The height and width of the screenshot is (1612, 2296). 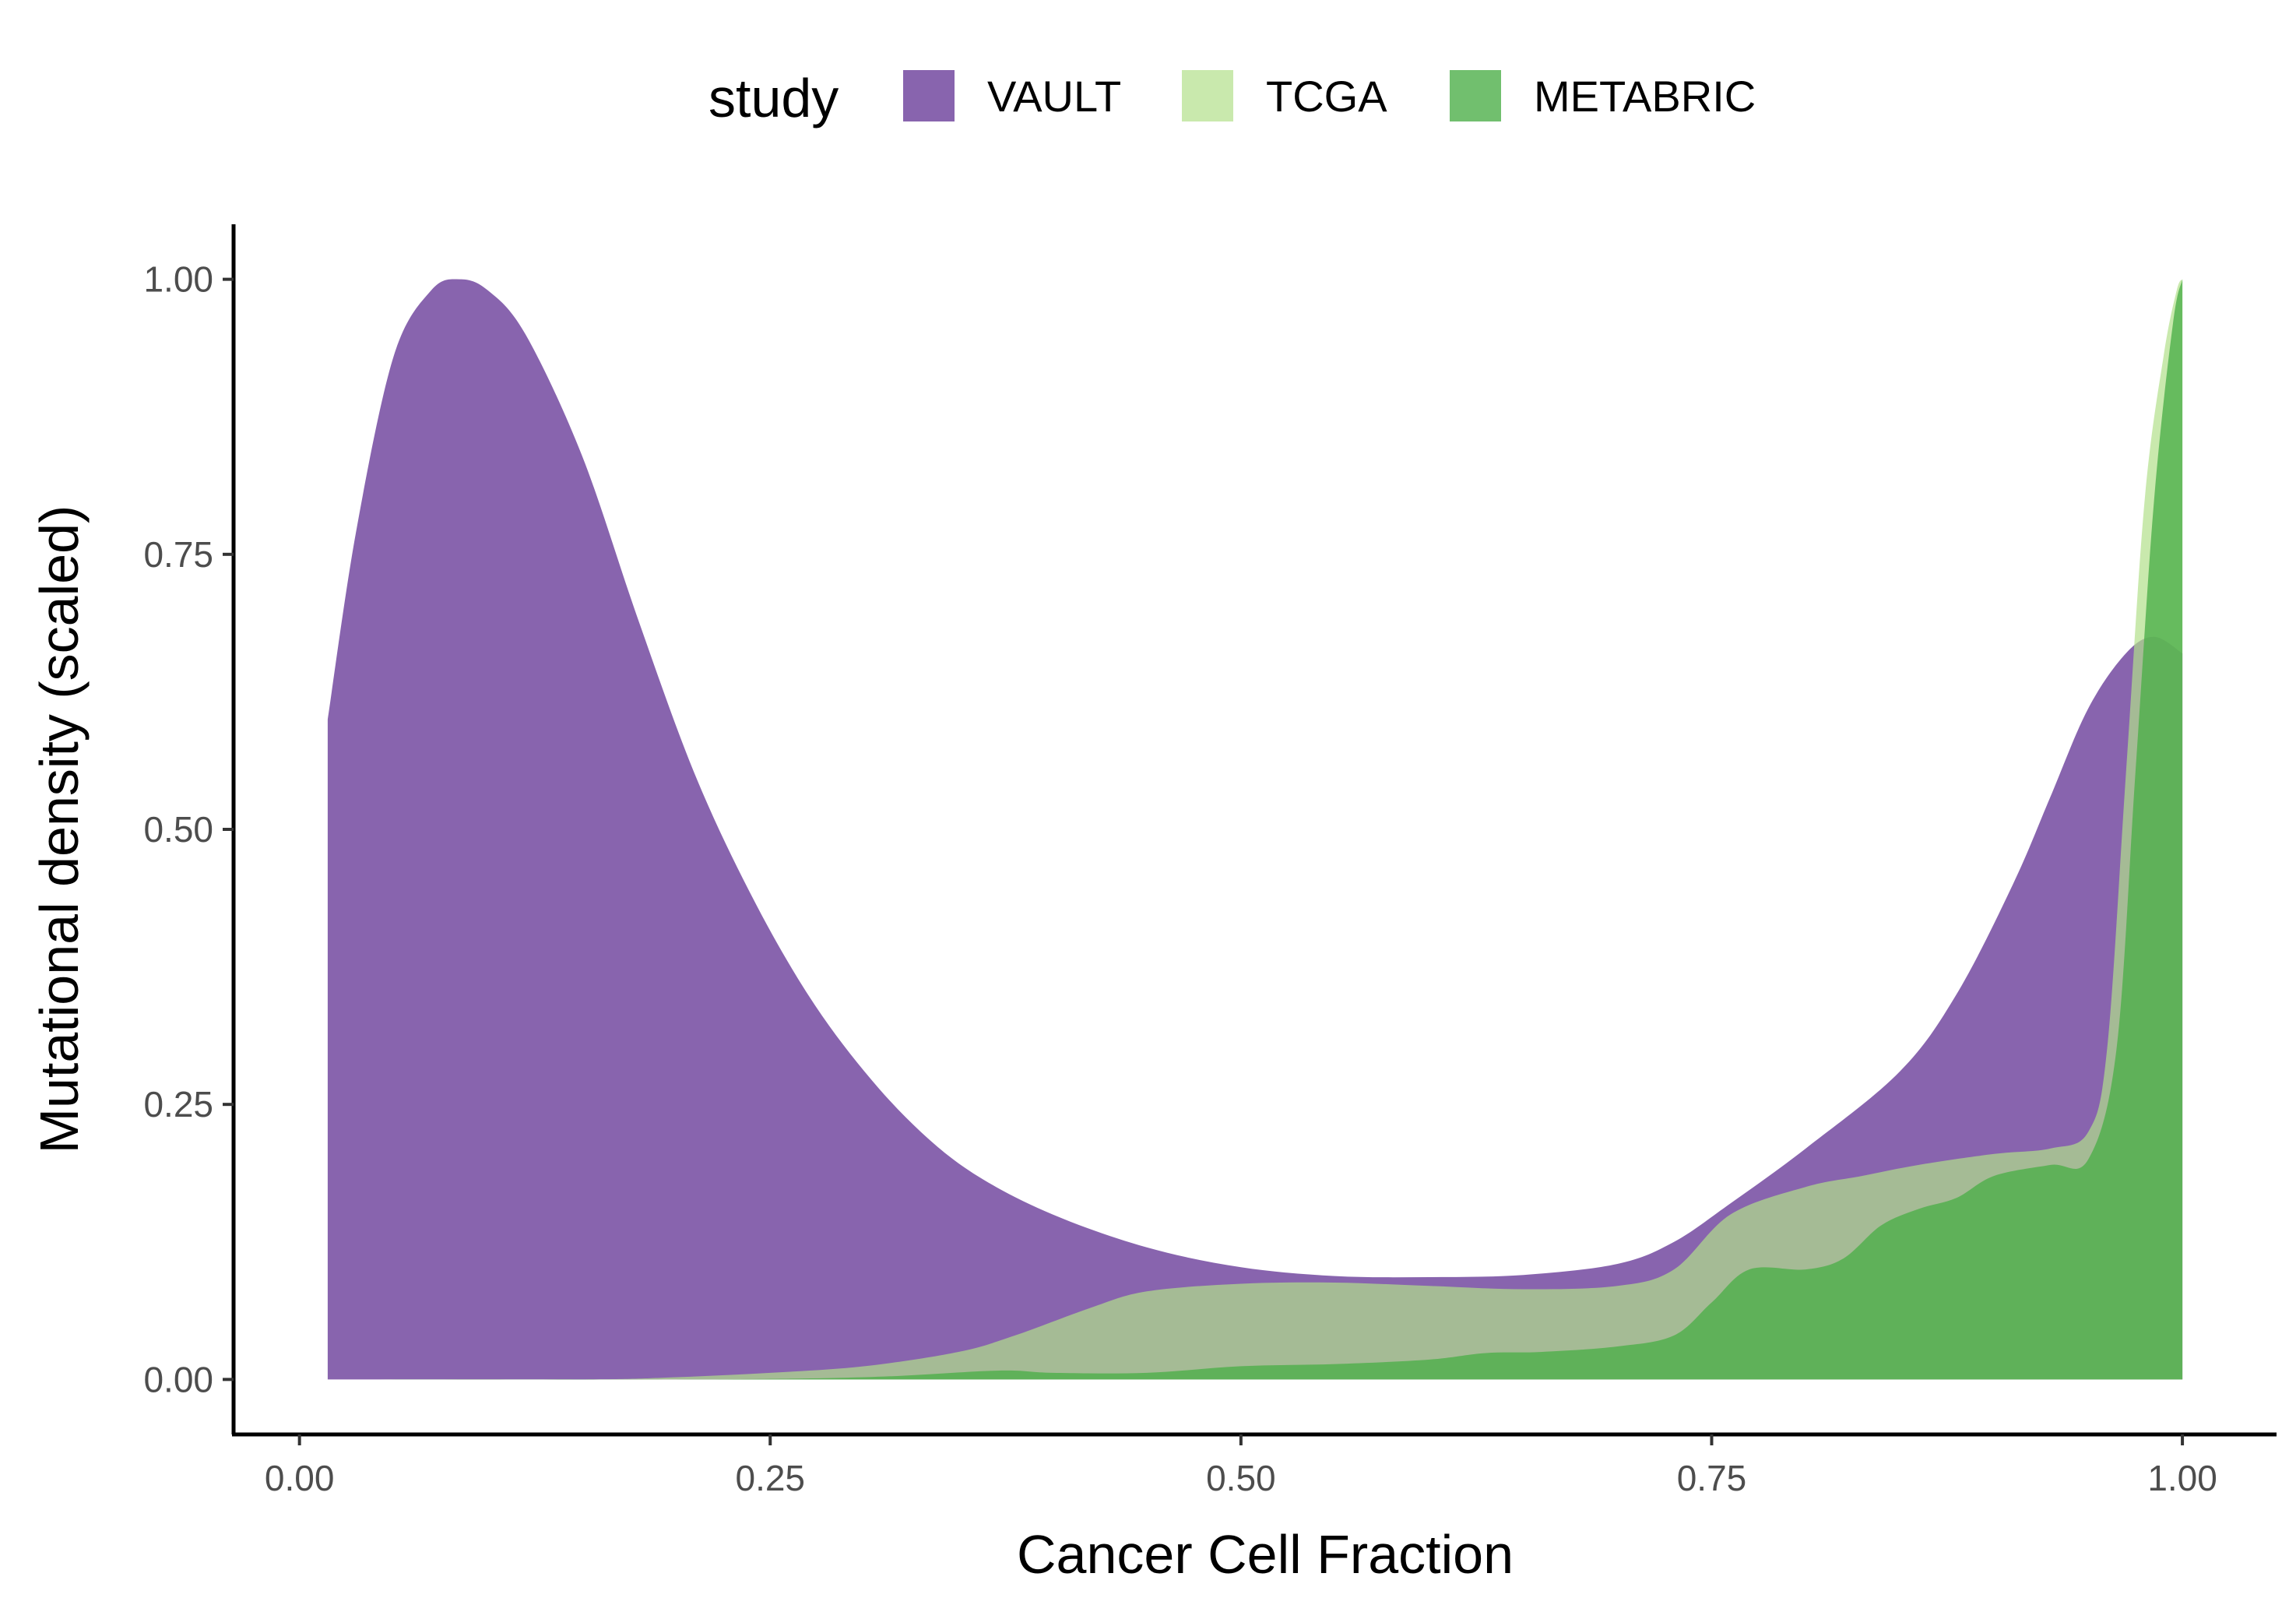 I want to click on legend-swatch-metabric, so click(x=1476, y=95).